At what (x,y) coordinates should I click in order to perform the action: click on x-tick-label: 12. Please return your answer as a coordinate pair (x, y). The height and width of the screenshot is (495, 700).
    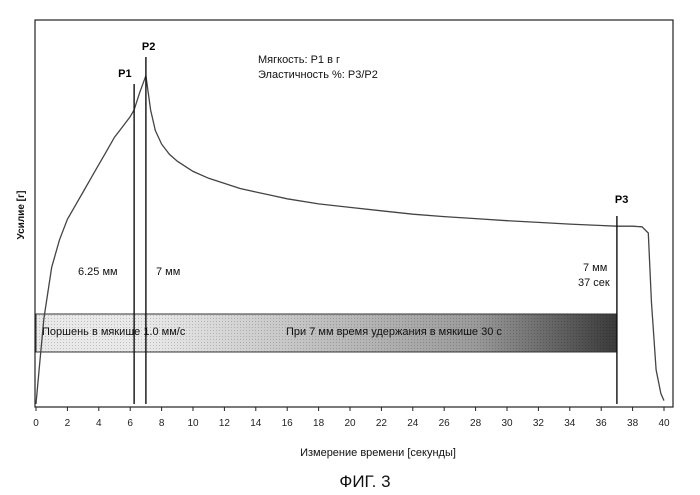
    Looking at the image, I should click on (225, 423).